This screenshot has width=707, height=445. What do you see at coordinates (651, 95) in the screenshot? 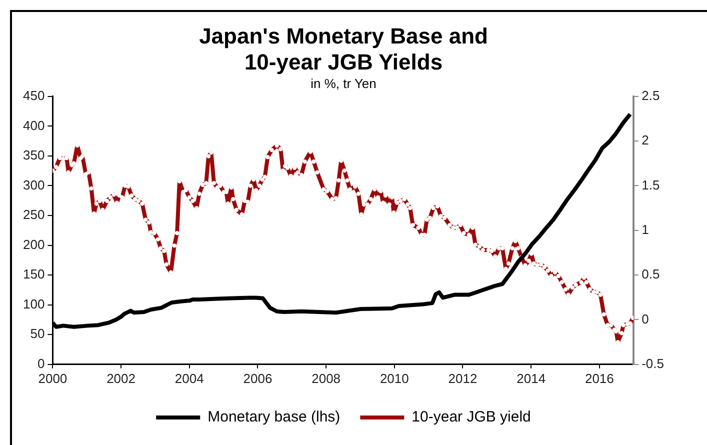
I see `y2-tick-label: 2.5` at bounding box center [651, 95].